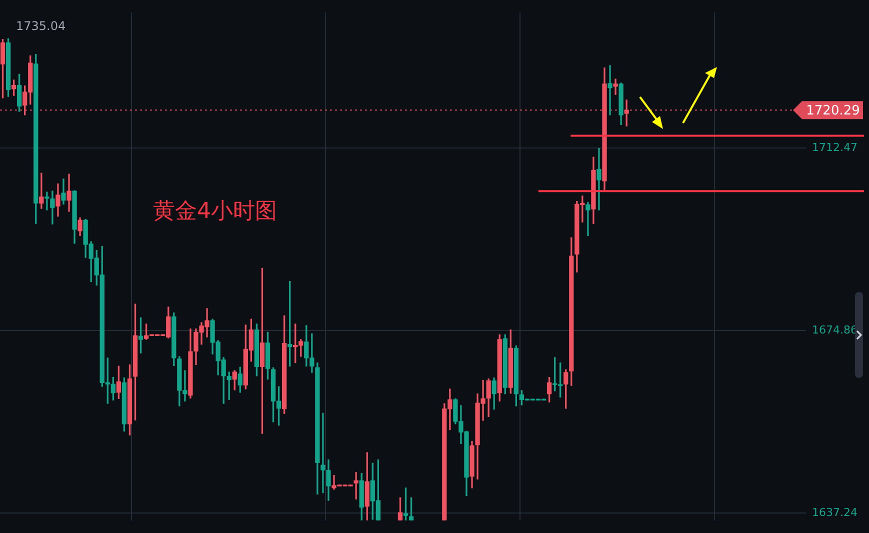 Image resolution: width=869 pixels, height=533 pixels. I want to click on y-tick-label: 1637.24, so click(835, 512).